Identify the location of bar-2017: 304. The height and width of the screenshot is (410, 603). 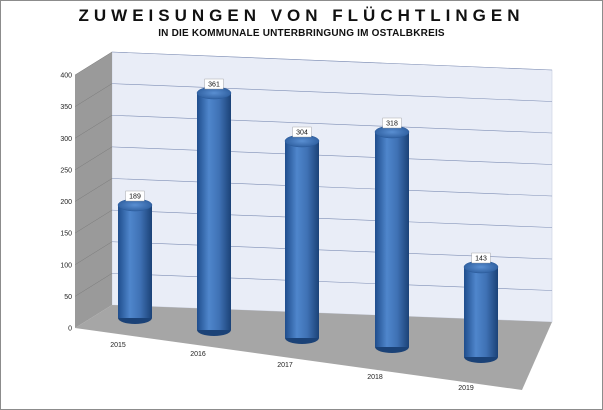
(302, 235).